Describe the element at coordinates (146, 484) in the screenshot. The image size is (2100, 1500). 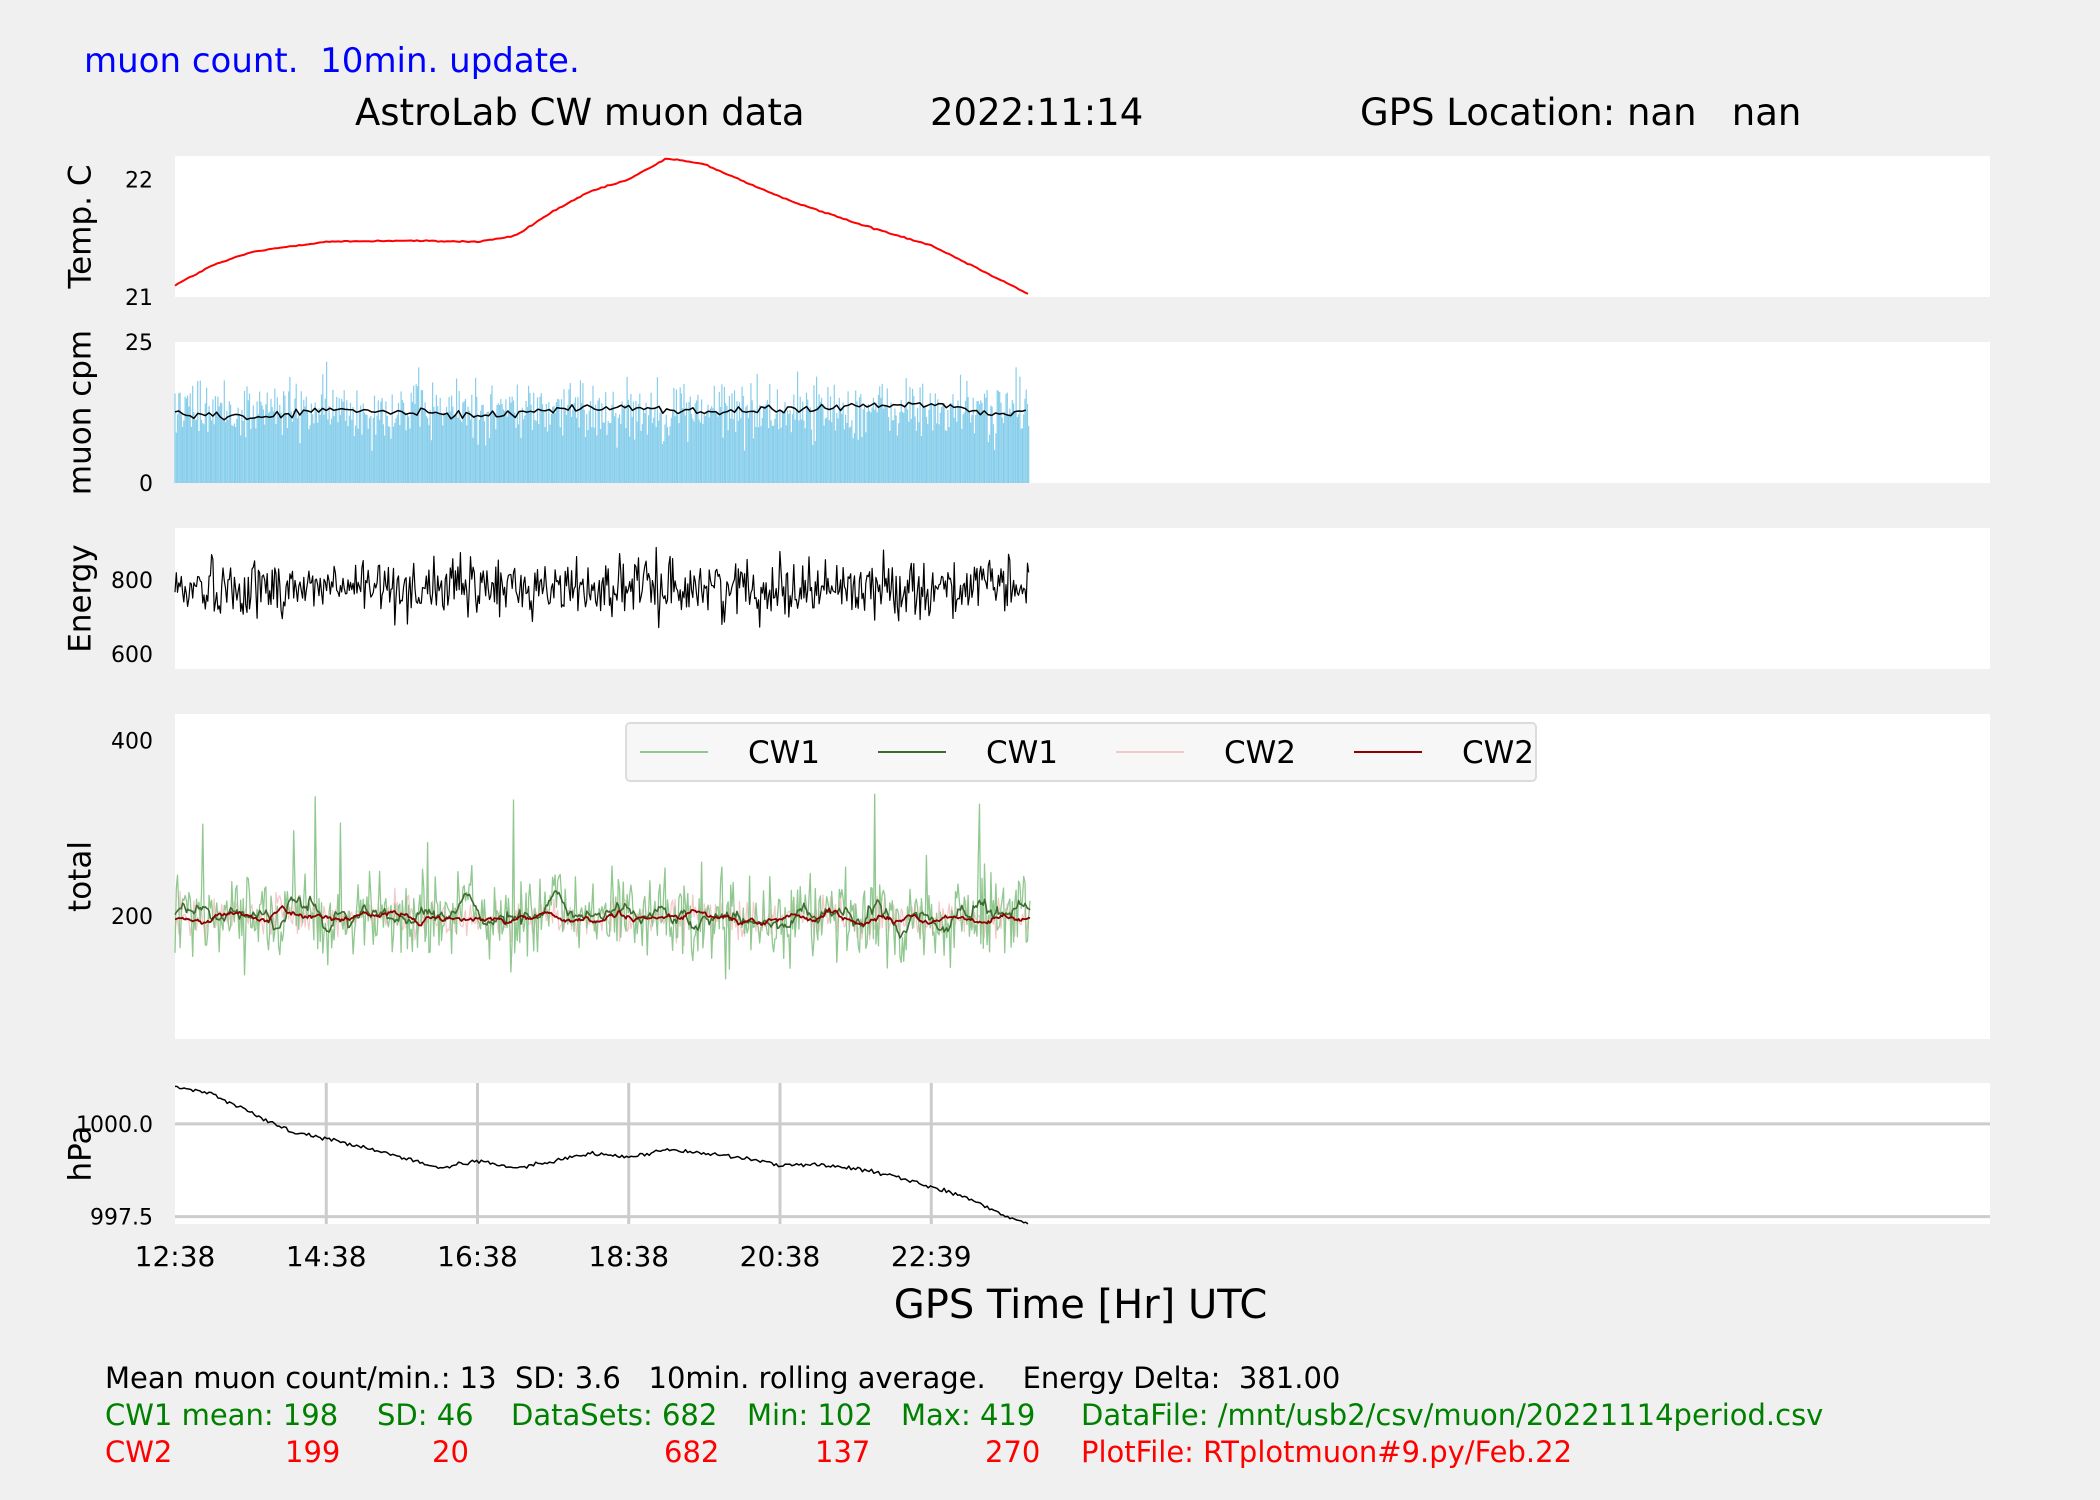
I see `muon-ytick-label: 0` at that location.